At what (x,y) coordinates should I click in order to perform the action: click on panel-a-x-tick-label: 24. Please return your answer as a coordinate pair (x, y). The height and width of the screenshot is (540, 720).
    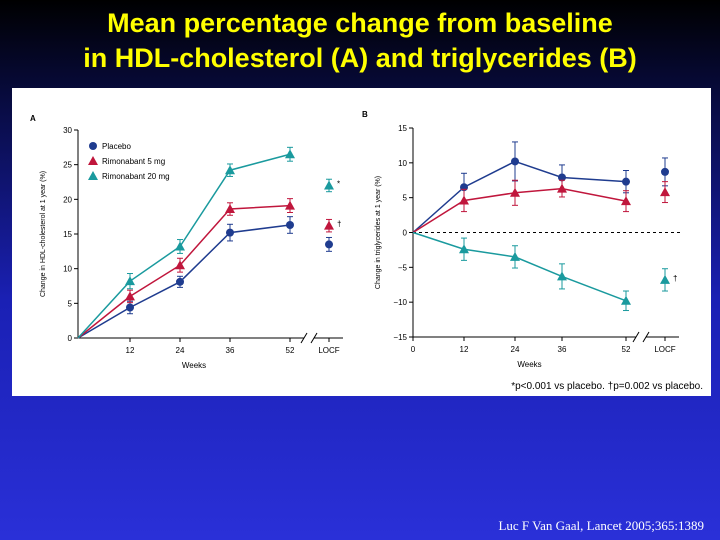
    Looking at the image, I should click on (180, 350).